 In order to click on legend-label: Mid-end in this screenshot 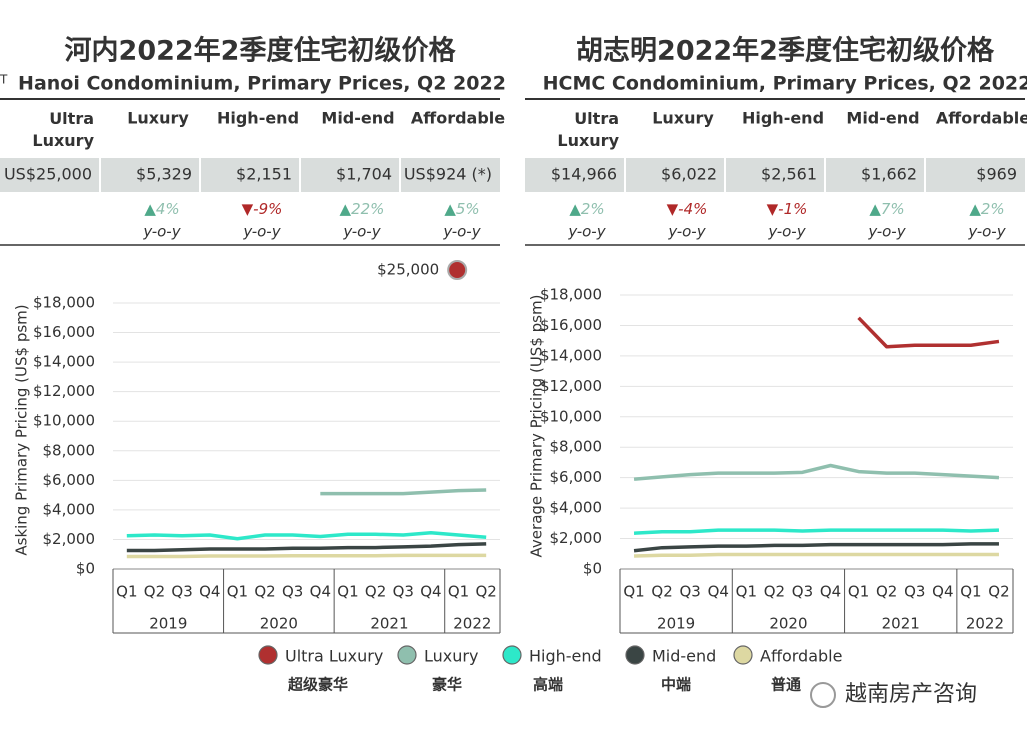, I will do `click(684, 656)`.